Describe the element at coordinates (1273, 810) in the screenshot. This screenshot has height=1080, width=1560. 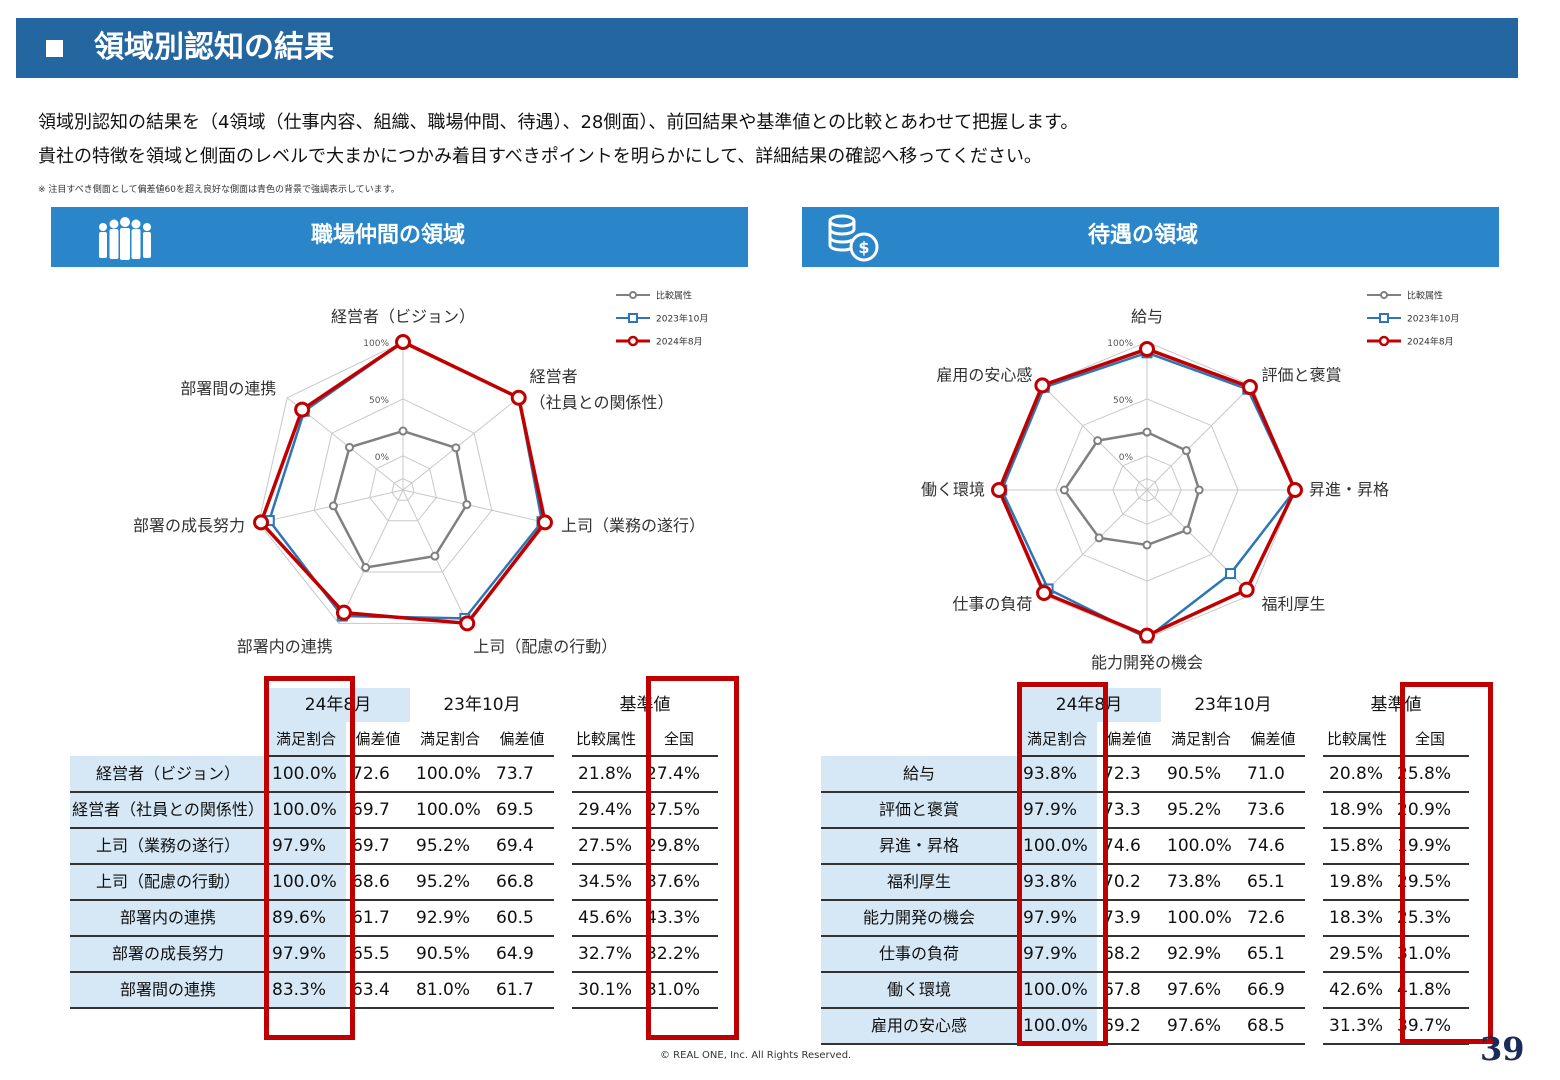
I see `cell-deviation-2023: 73.6` at that location.